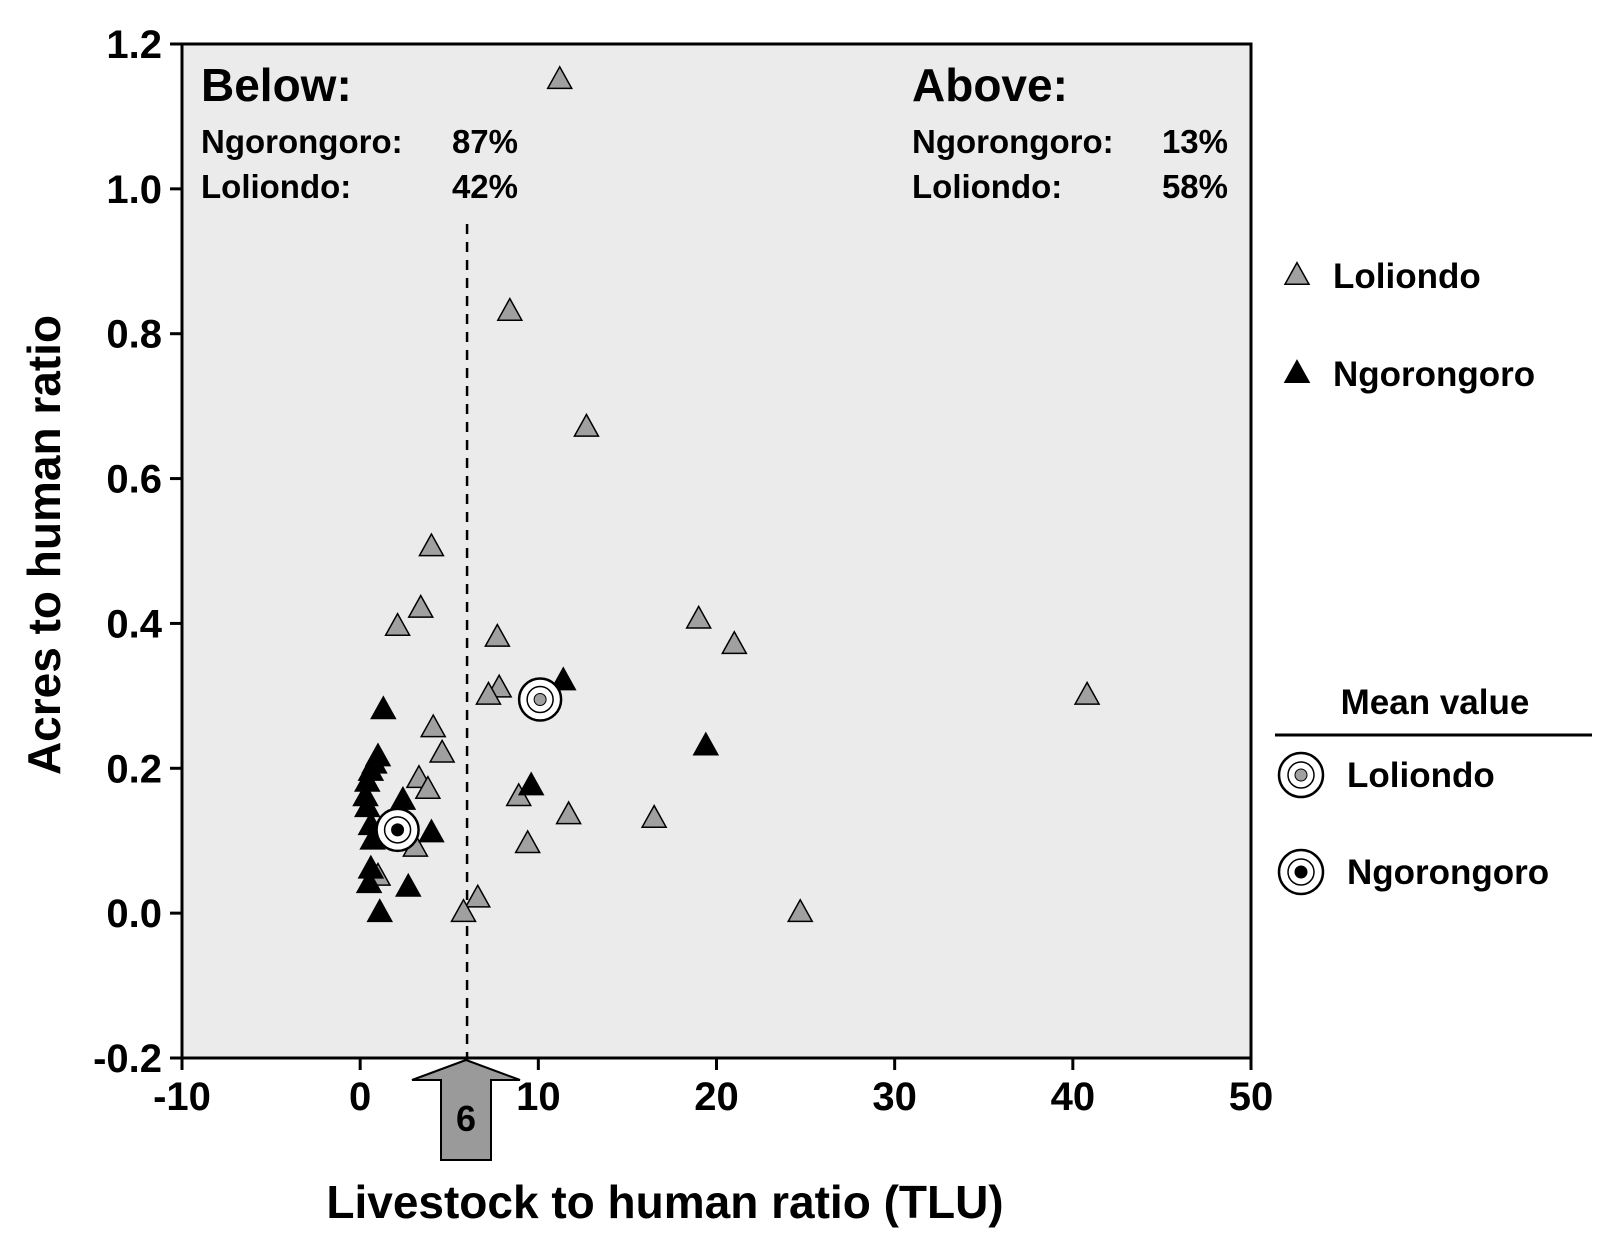 Image resolution: width=1610 pixels, height=1242 pixels. I want to click on legend-mean-label-ngorongoro: Ngorongoro, so click(1448, 872).